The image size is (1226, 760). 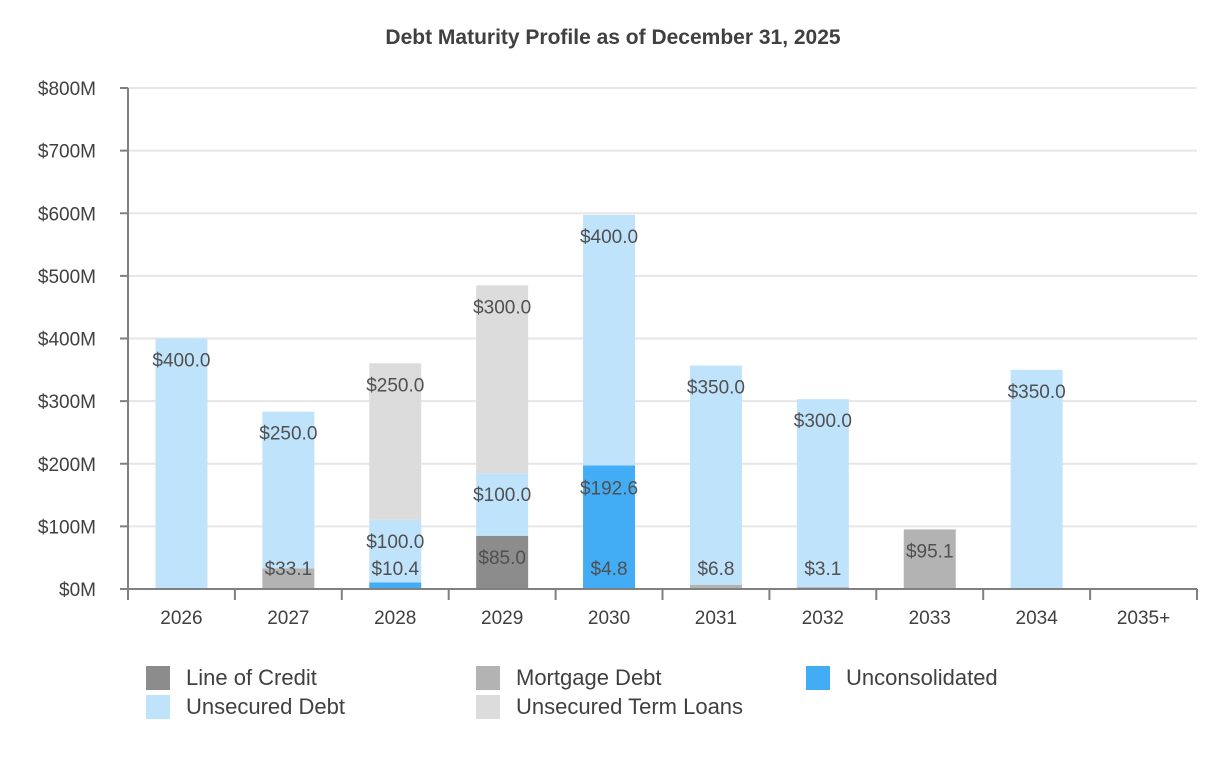 What do you see at coordinates (609, 488) in the screenshot?
I see `data-label: $192.6` at bounding box center [609, 488].